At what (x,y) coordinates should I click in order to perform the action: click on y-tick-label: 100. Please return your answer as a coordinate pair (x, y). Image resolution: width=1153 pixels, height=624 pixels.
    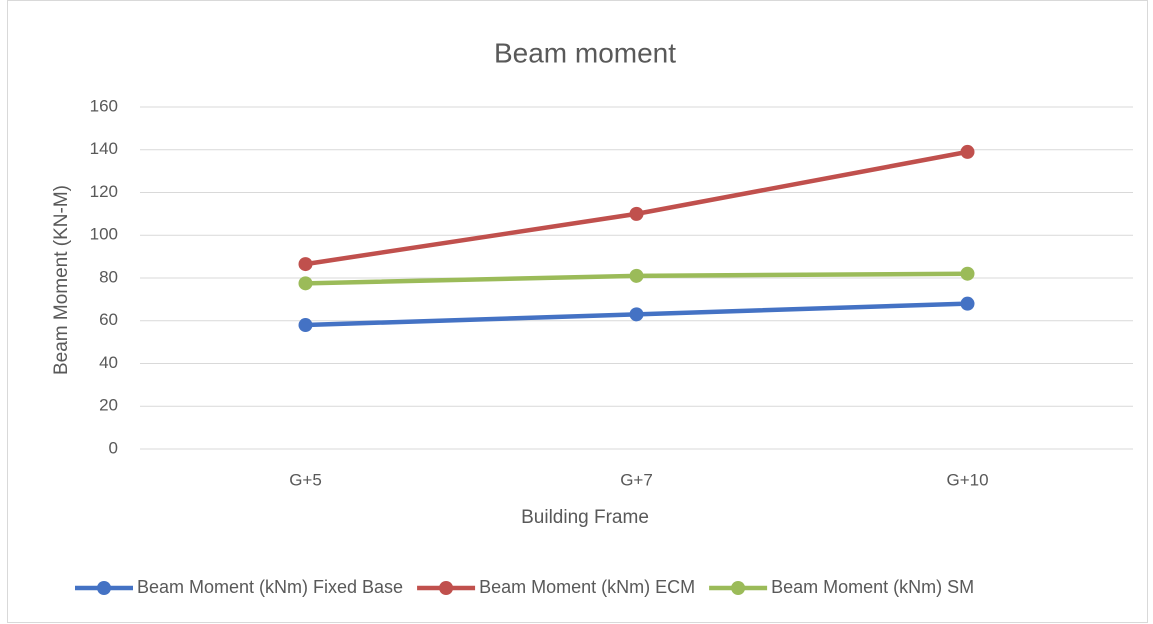
    Looking at the image, I should click on (104, 234).